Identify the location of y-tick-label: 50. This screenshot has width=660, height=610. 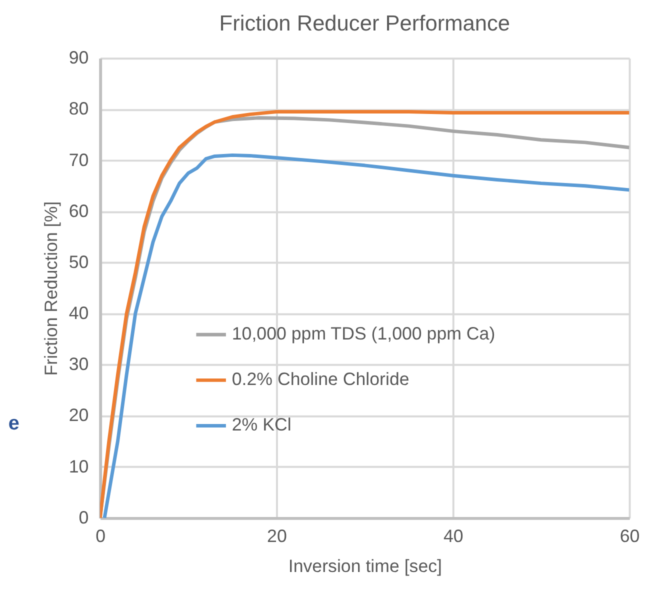
(78, 262).